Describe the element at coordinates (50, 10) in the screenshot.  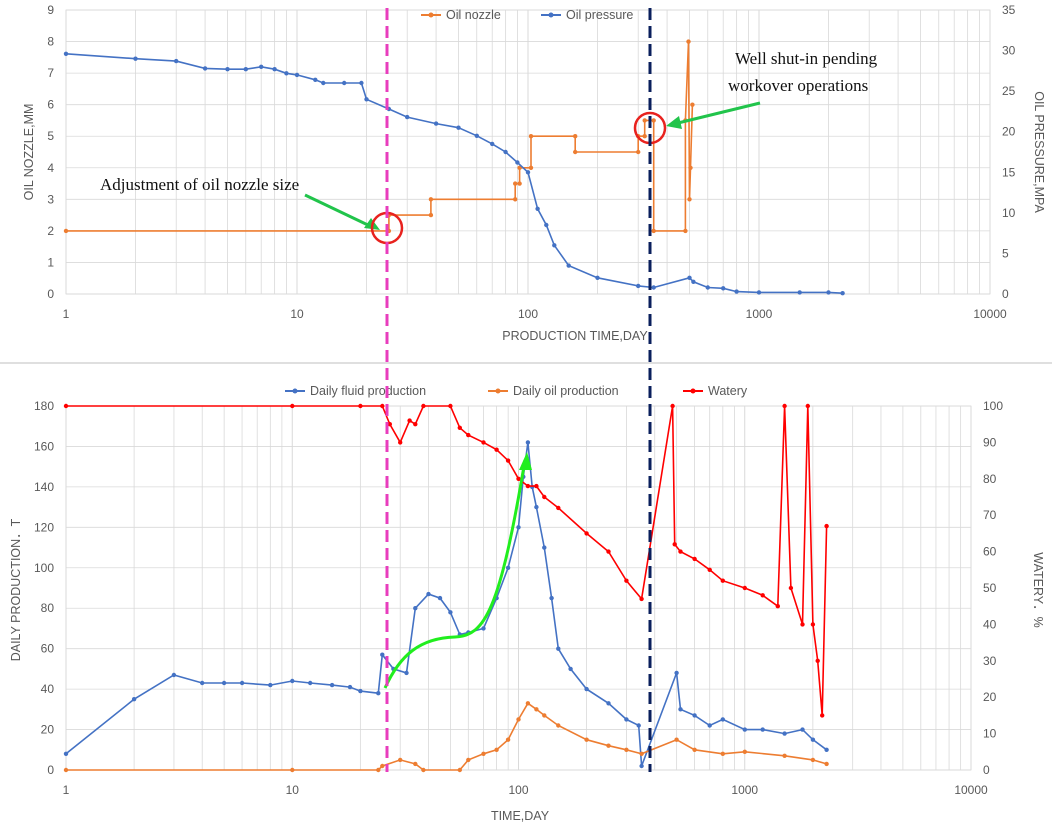
I see `y-tick-label: 9` at that location.